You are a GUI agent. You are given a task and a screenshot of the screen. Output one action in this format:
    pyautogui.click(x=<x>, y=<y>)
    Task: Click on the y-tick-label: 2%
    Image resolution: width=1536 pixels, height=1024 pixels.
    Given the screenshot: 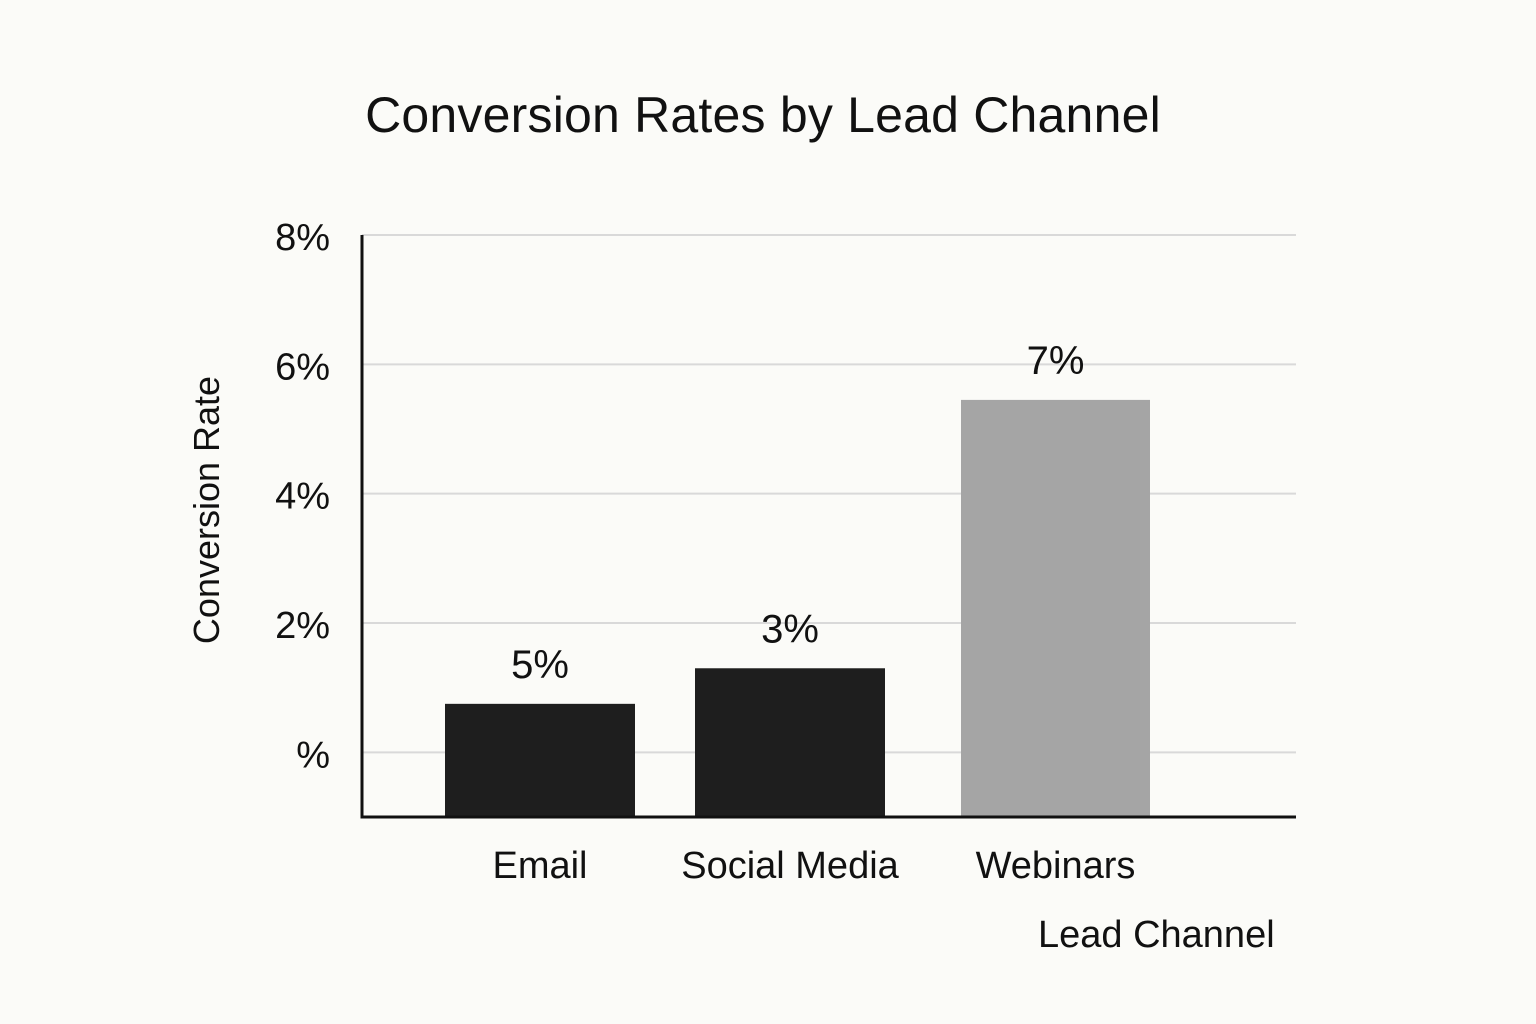 What is the action you would take?
    pyautogui.click(x=302, y=626)
    